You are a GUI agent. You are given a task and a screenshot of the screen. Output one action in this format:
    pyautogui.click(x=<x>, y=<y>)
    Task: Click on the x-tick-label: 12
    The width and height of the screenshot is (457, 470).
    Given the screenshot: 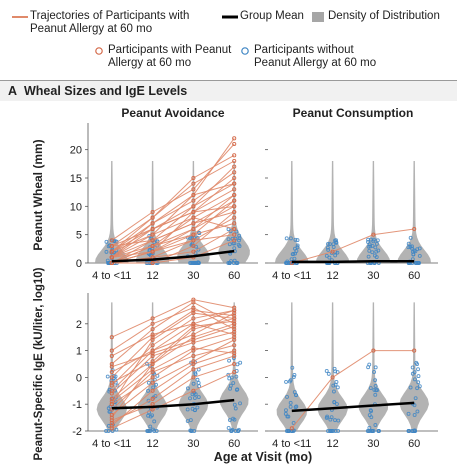 What is the action you would take?
    pyautogui.click(x=152, y=276)
    